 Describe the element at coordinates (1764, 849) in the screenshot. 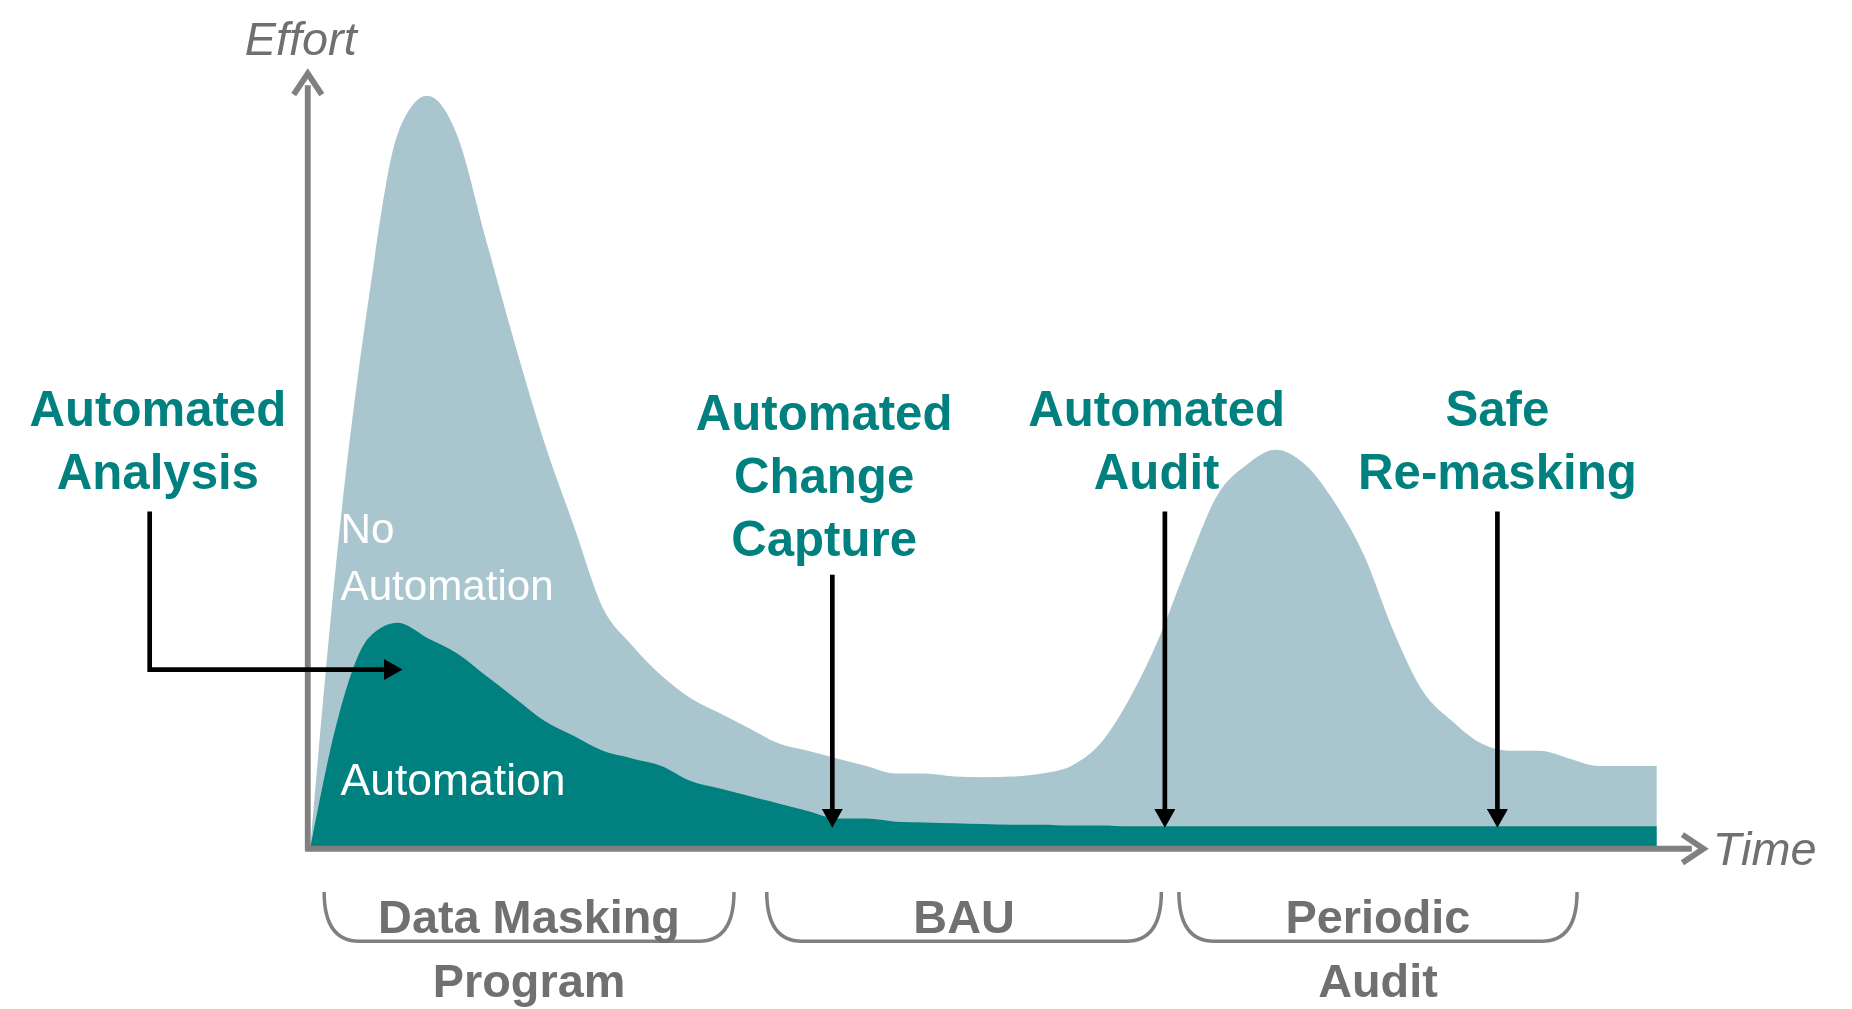

I see `x-axis-title: Time` at that location.